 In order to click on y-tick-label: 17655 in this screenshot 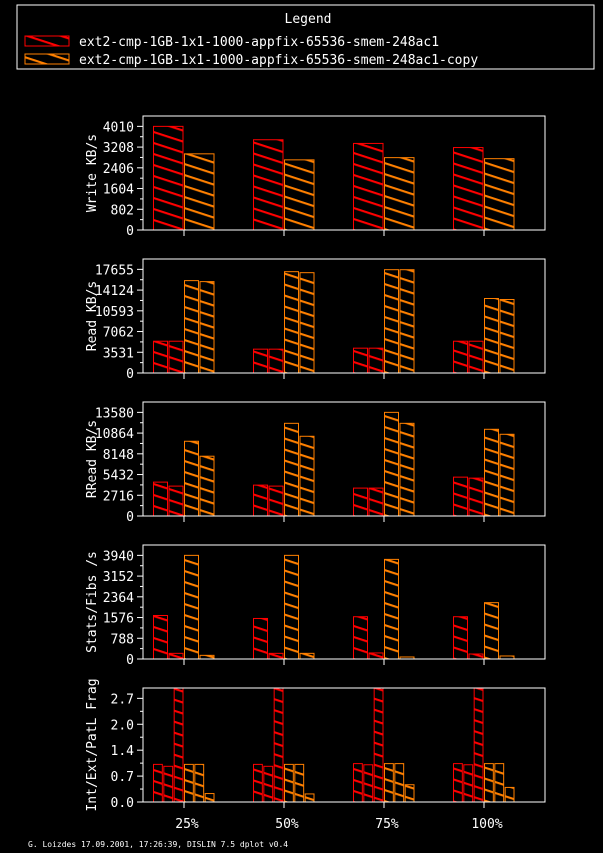, I will do `click(114, 270)`.